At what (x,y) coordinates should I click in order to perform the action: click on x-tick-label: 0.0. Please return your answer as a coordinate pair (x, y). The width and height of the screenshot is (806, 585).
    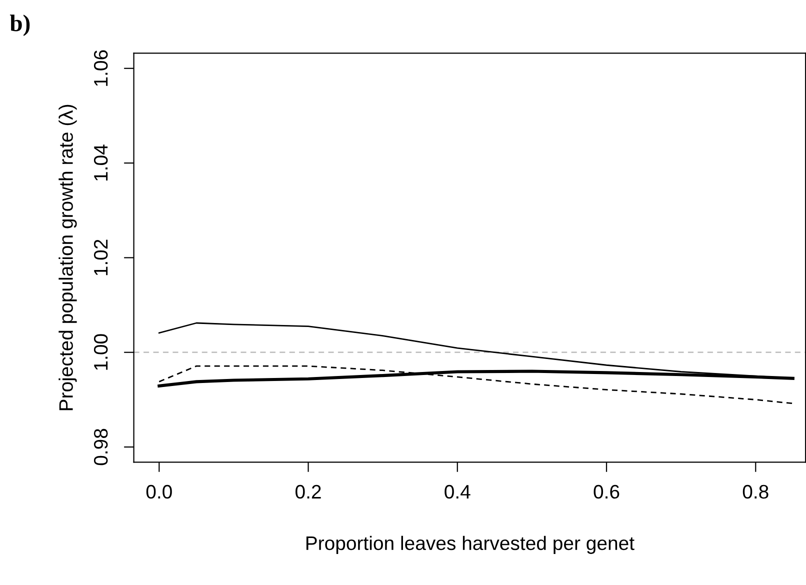
    Looking at the image, I should click on (159, 491).